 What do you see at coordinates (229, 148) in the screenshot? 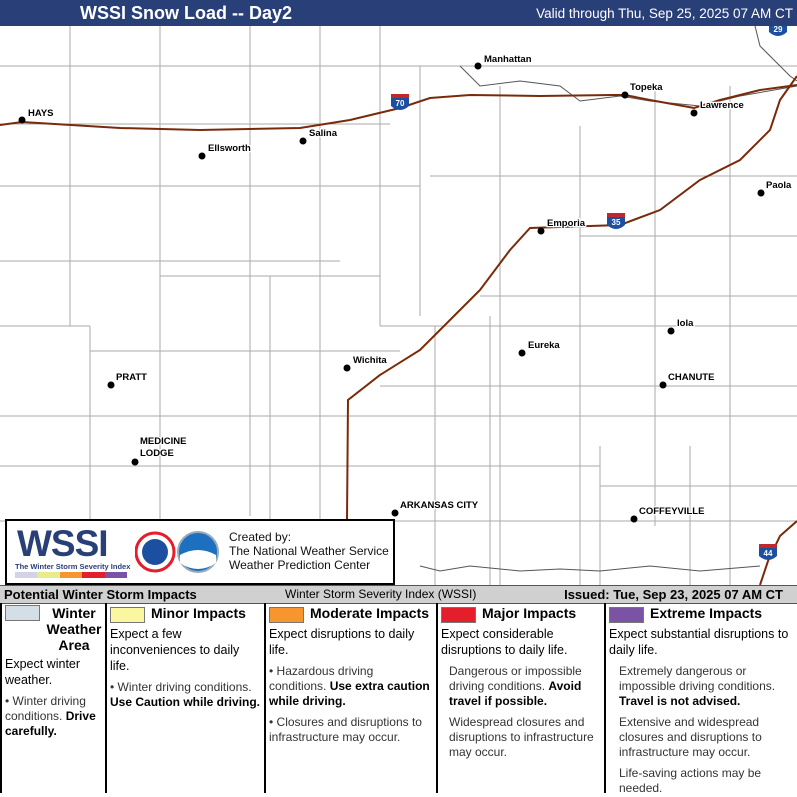
I see `svg-text: Ellsworth` at bounding box center [229, 148].